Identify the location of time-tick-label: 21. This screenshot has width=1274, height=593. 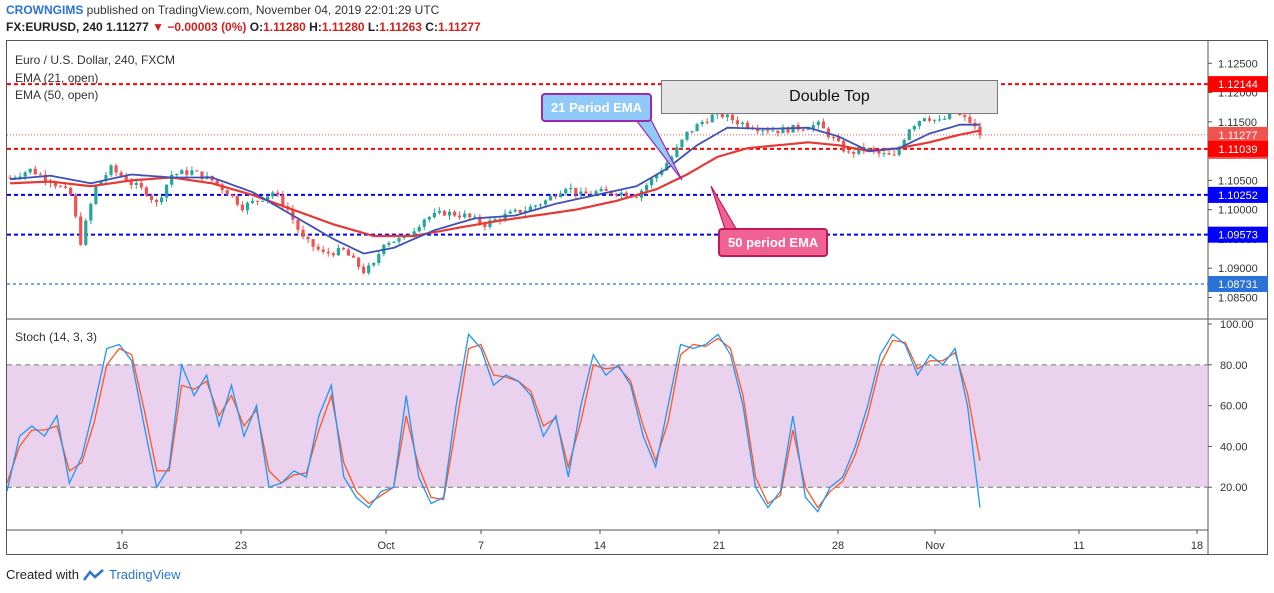
(719, 546).